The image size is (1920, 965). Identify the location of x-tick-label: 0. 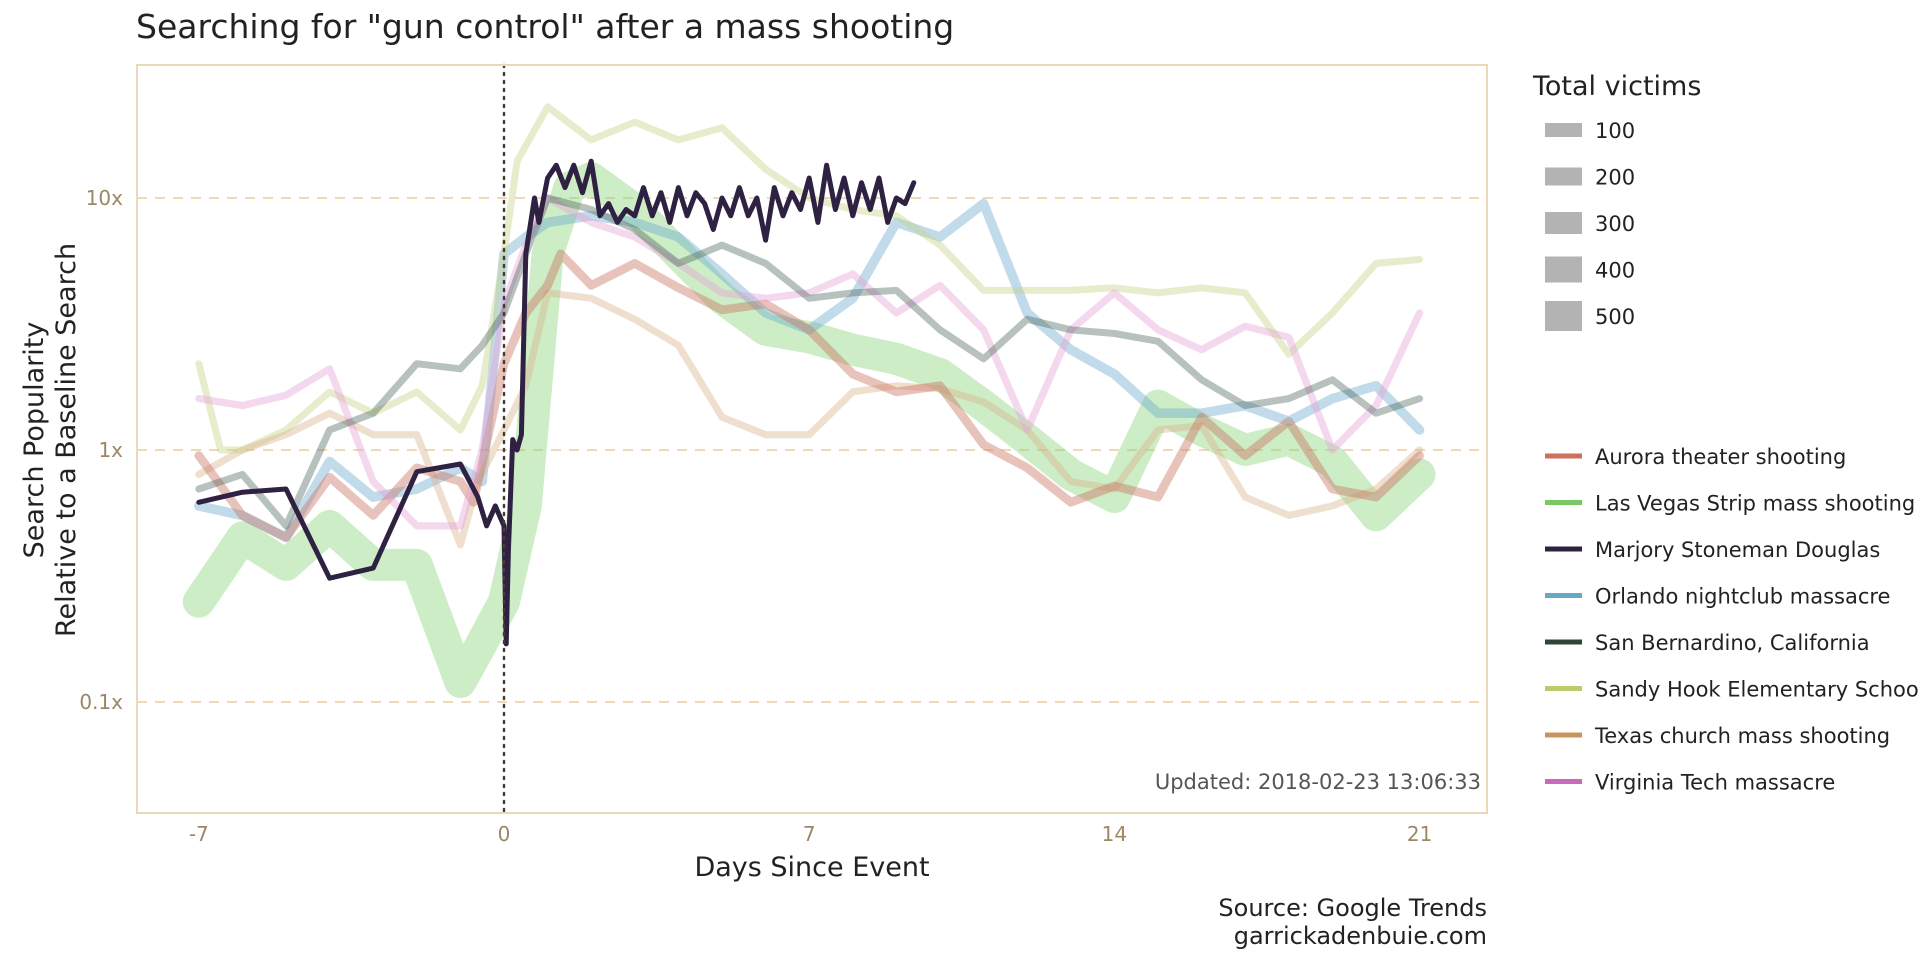
(504, 834).